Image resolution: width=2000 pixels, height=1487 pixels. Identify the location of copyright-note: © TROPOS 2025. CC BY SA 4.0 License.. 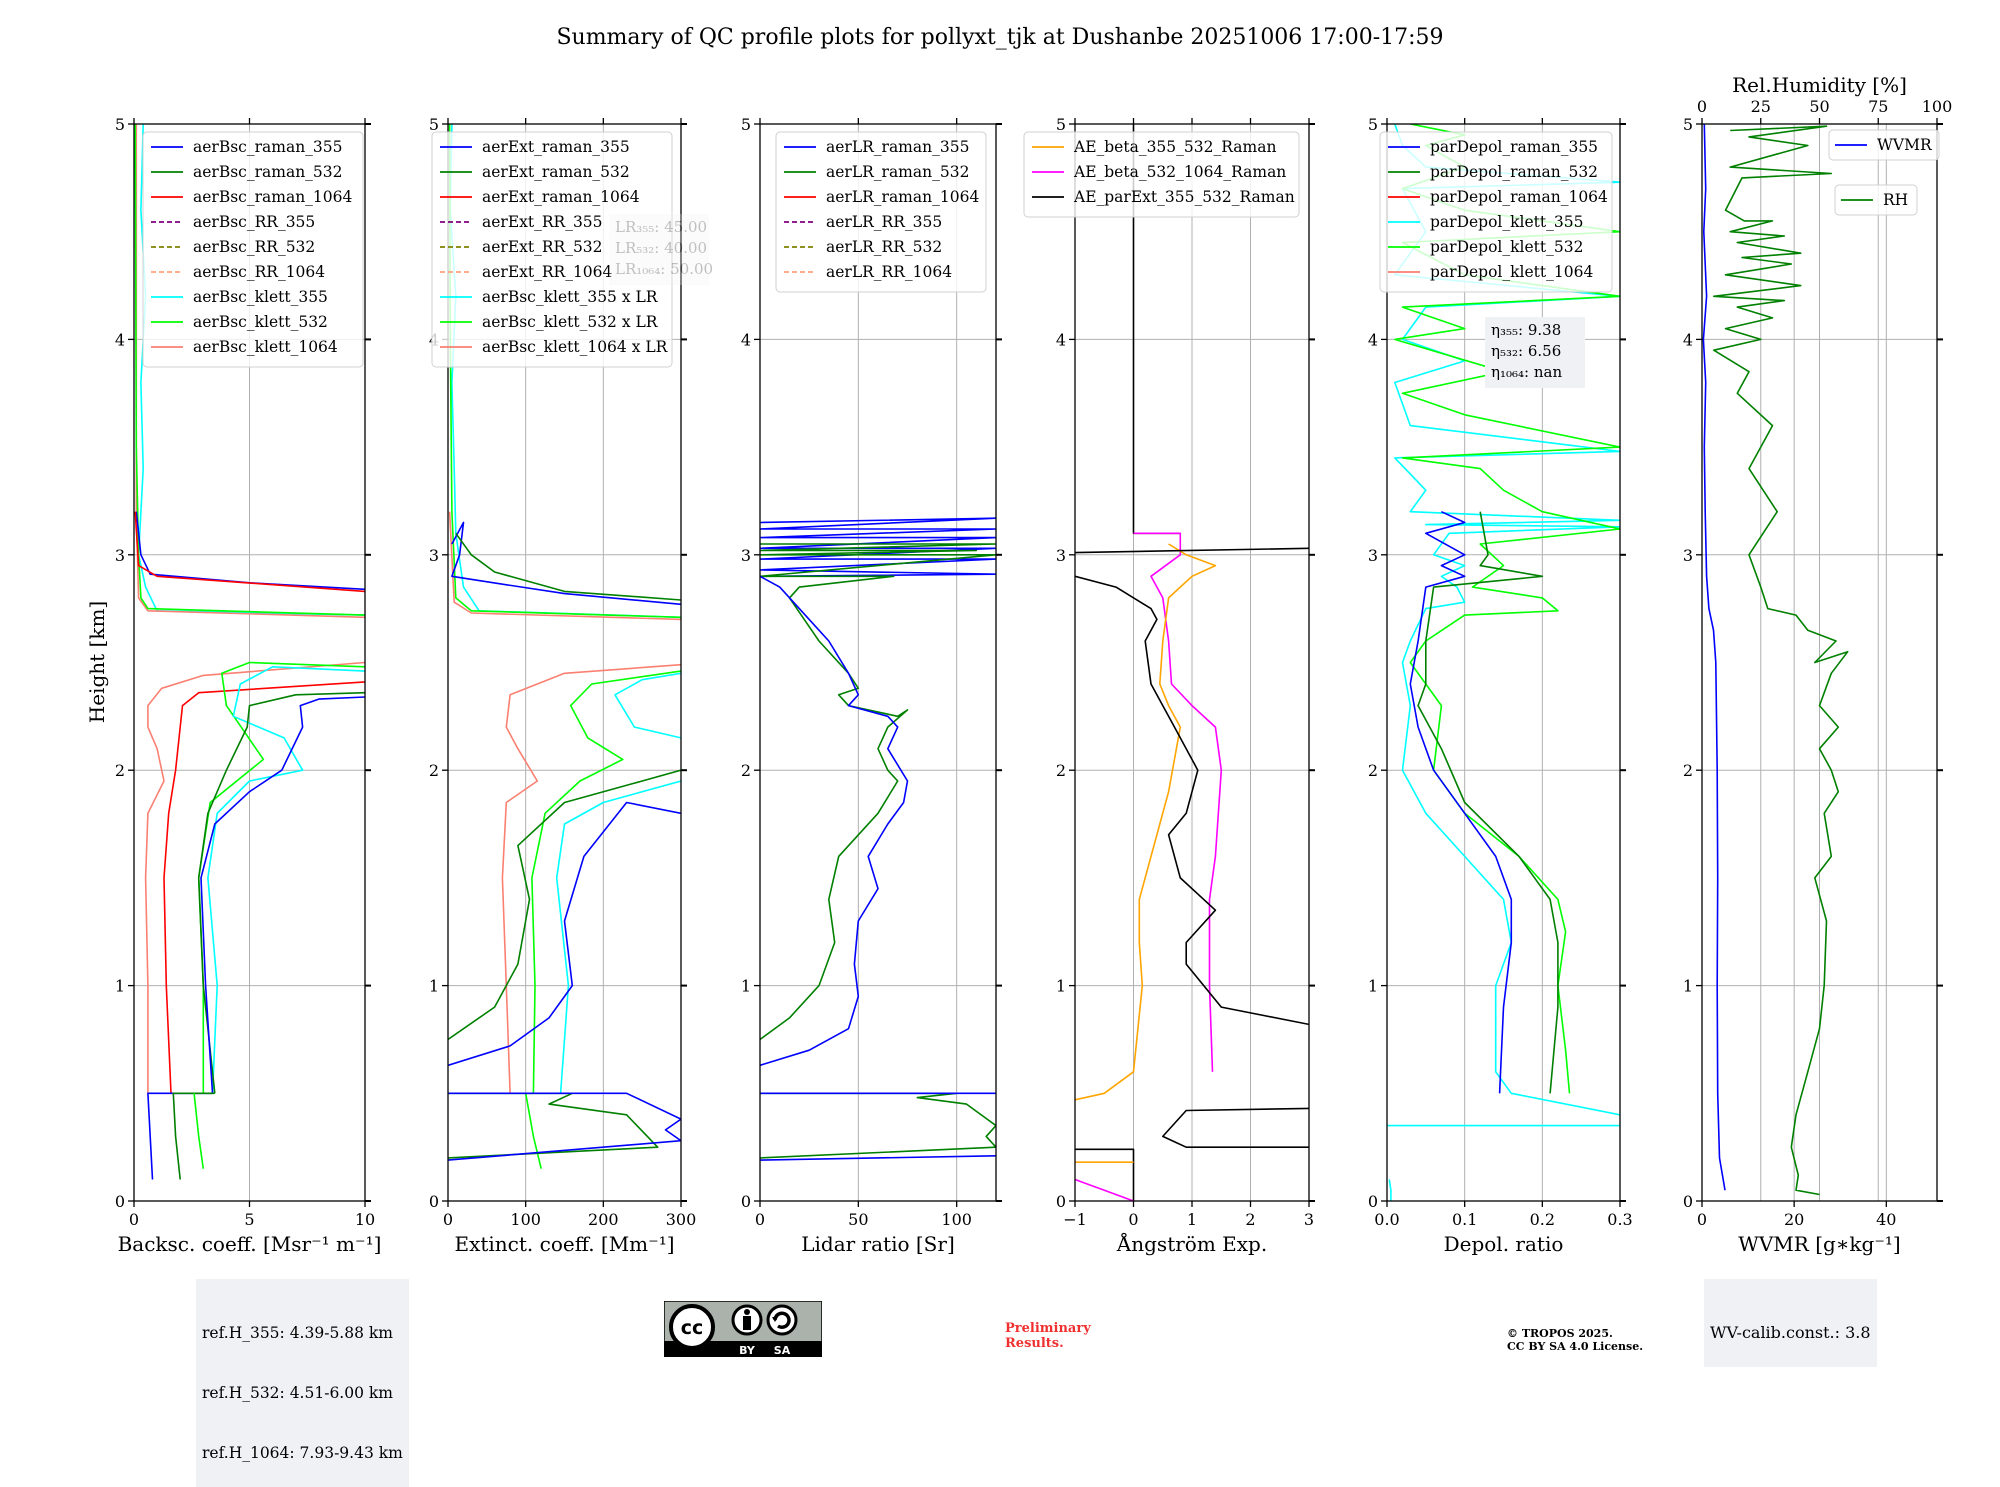
(1575, 1340).